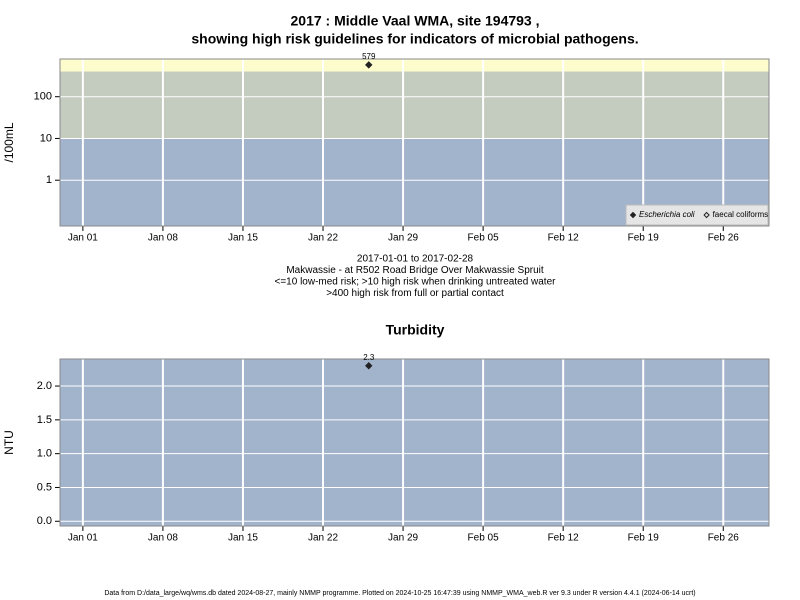 This screenshot has height=600, width=800. Describe the element at coordinates (741, 214) in the screenshot. I see `legend-label: faecal coliforms` at that location.